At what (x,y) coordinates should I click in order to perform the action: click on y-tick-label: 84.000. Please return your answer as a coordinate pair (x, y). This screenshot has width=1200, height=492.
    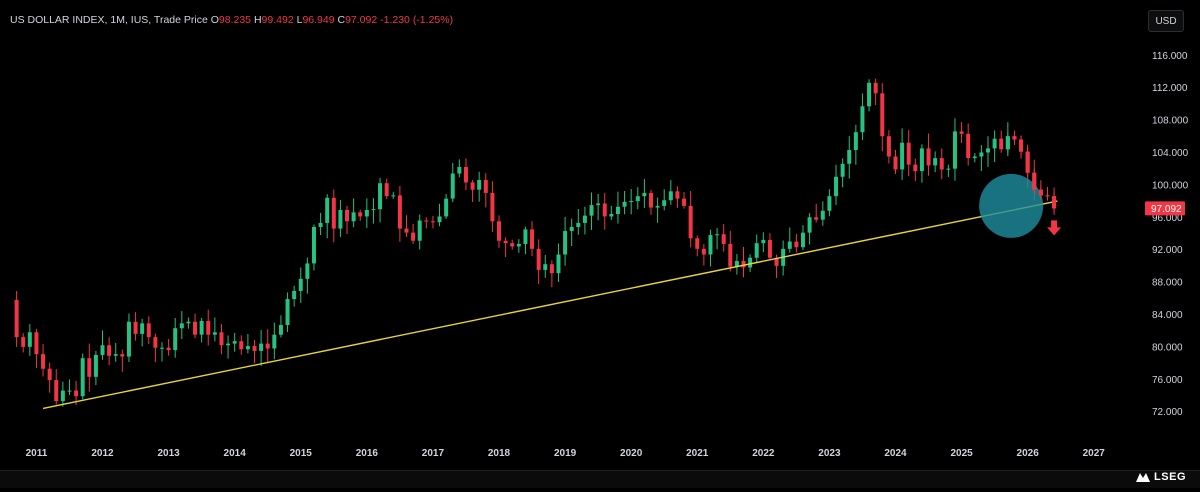
    Looking at the image, I should click on (1167, 315).